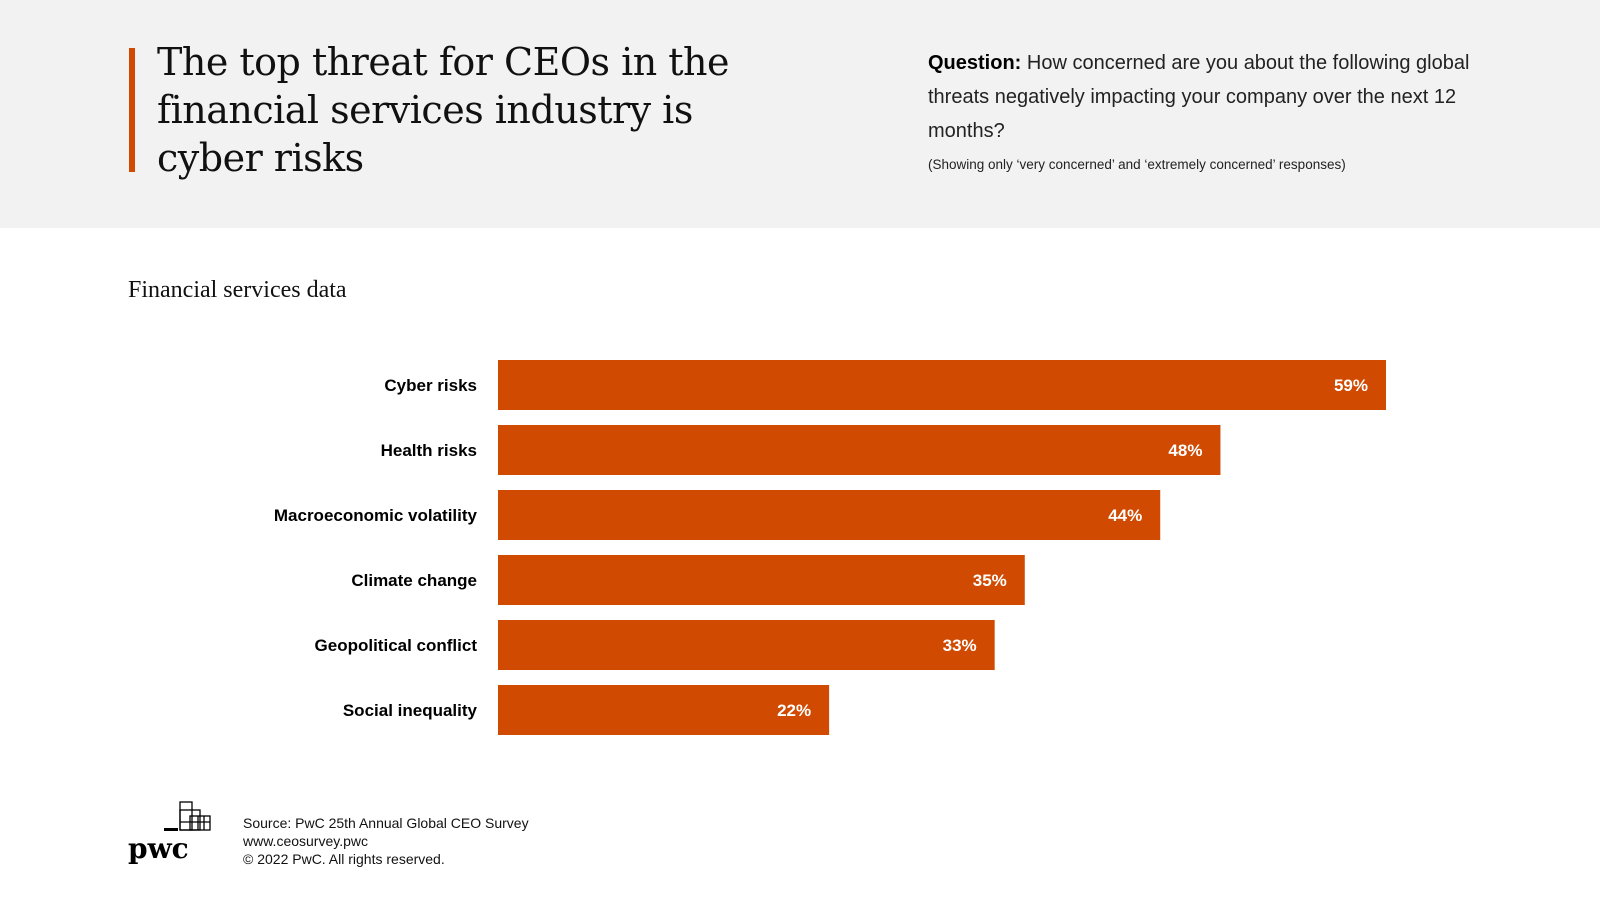 The height and width of the screenshot is (900, 1600). I want to click on data-label: 35%, so click(990, 580).